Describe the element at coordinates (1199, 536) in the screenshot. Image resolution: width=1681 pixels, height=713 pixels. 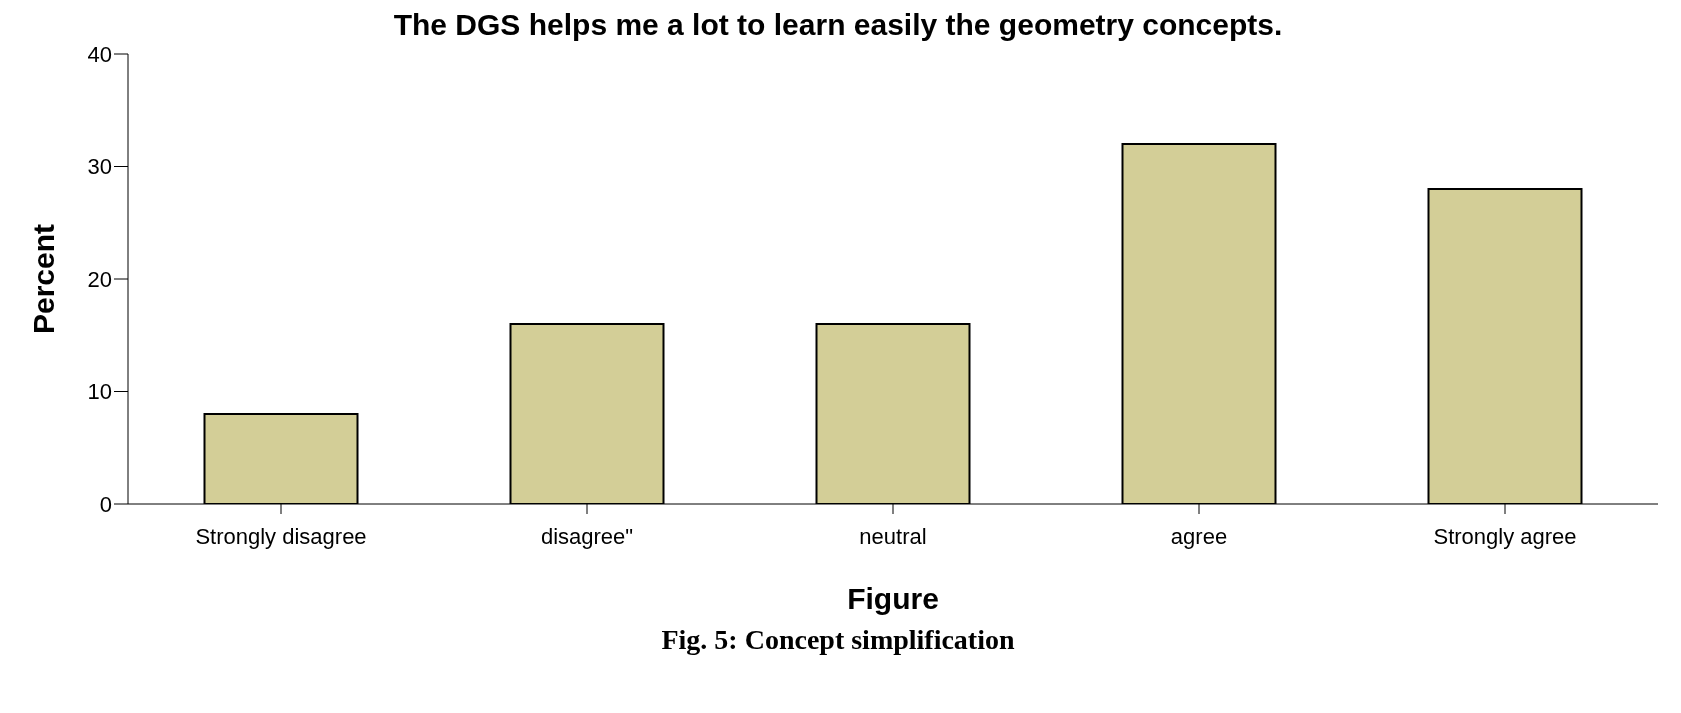
I see `x-tick-label: agree` at that location.